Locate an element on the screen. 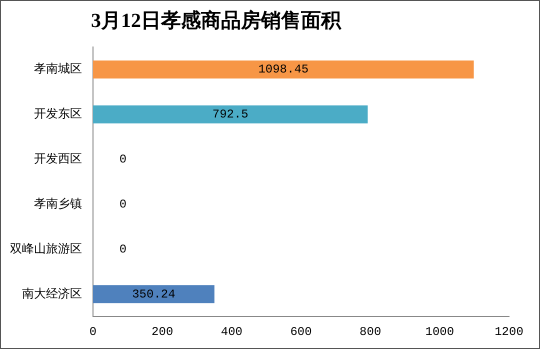 This screenshot has width=540, height=349. y-tick-label: 开发东区 is located at coordinates (58, 113).